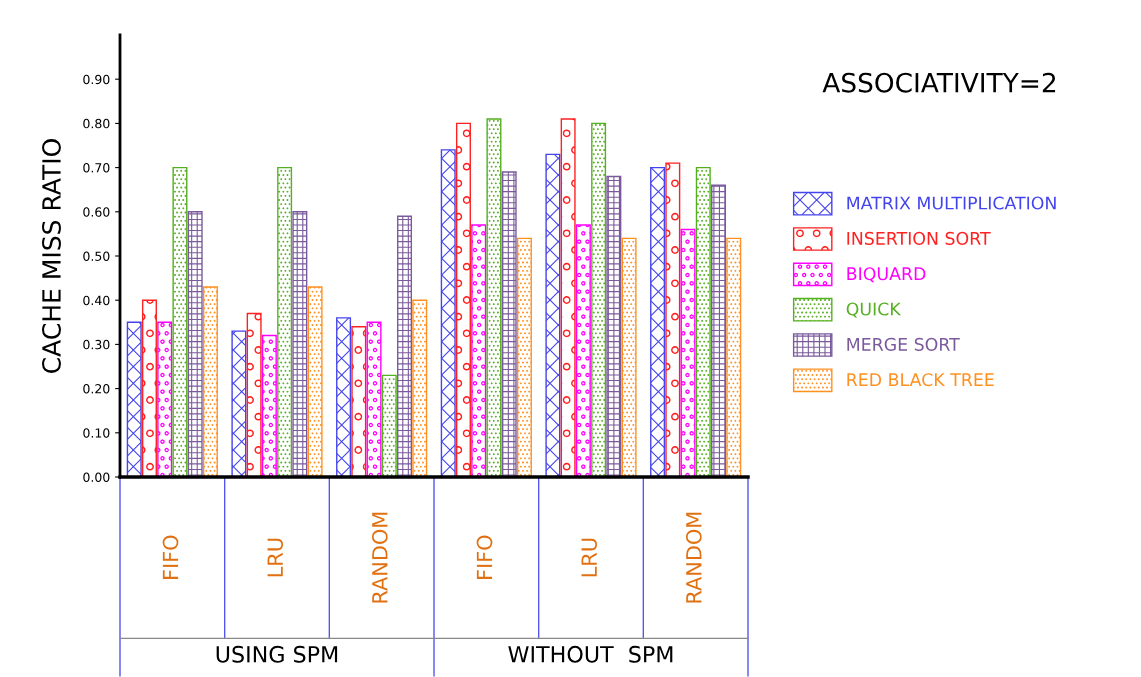 This screenshot has width=1141, height=677. I want to click on y-tick-label: 0.80, so click(96, 123).